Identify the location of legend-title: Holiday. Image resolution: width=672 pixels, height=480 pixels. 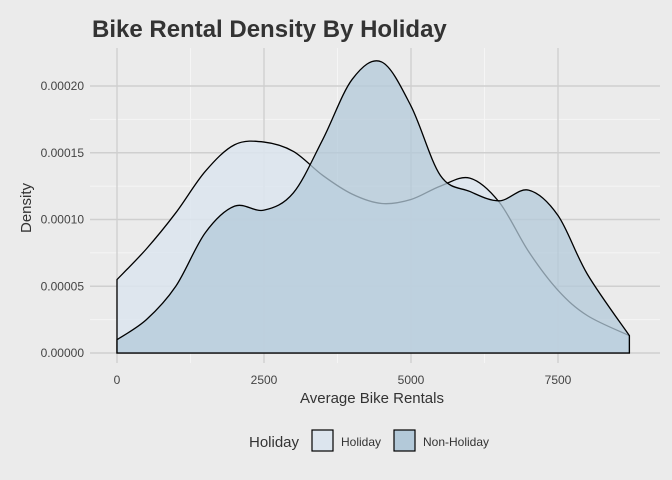
(274, 442).